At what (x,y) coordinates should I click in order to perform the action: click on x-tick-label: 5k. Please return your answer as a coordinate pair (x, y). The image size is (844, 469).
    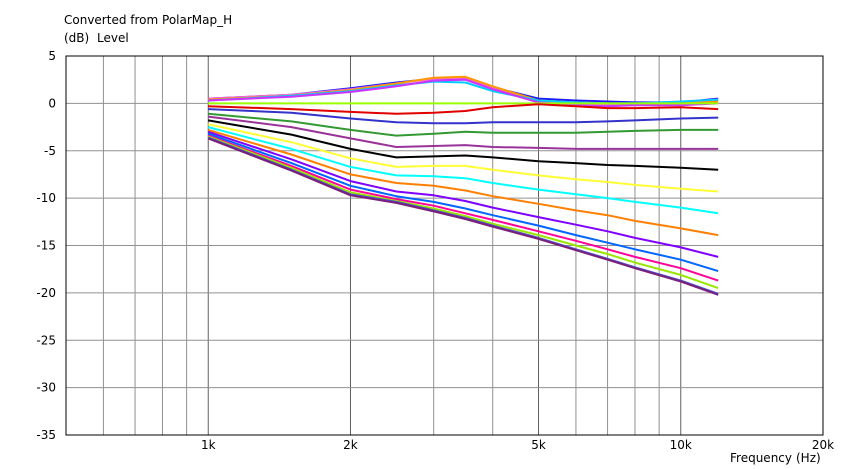
    Looking at the image, I should click on (538, 445).